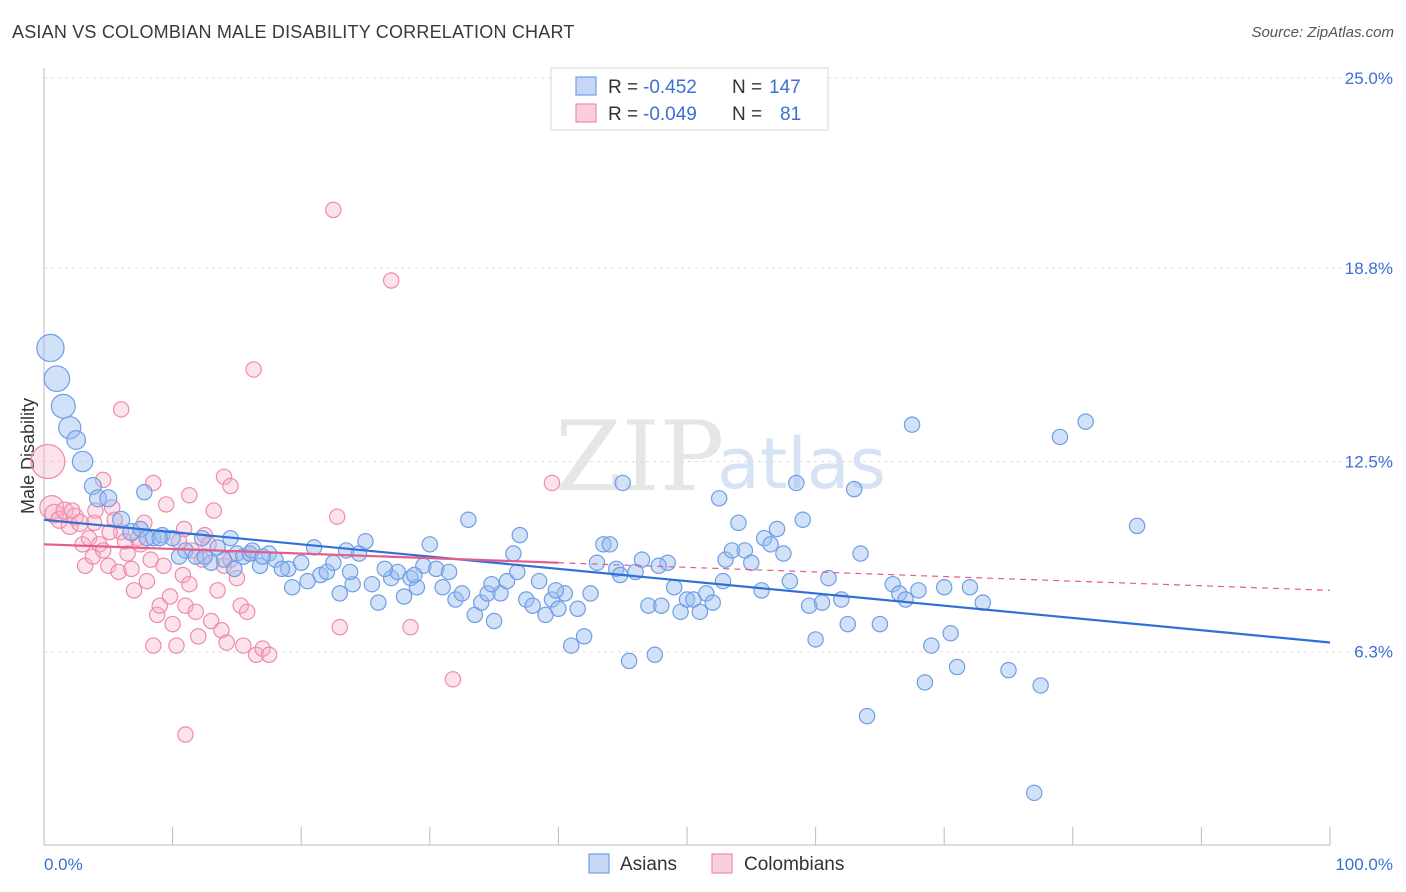 This screenshot has width=1406, height=892. I want to click on colombians-n-label: N =, so click(747, 114).